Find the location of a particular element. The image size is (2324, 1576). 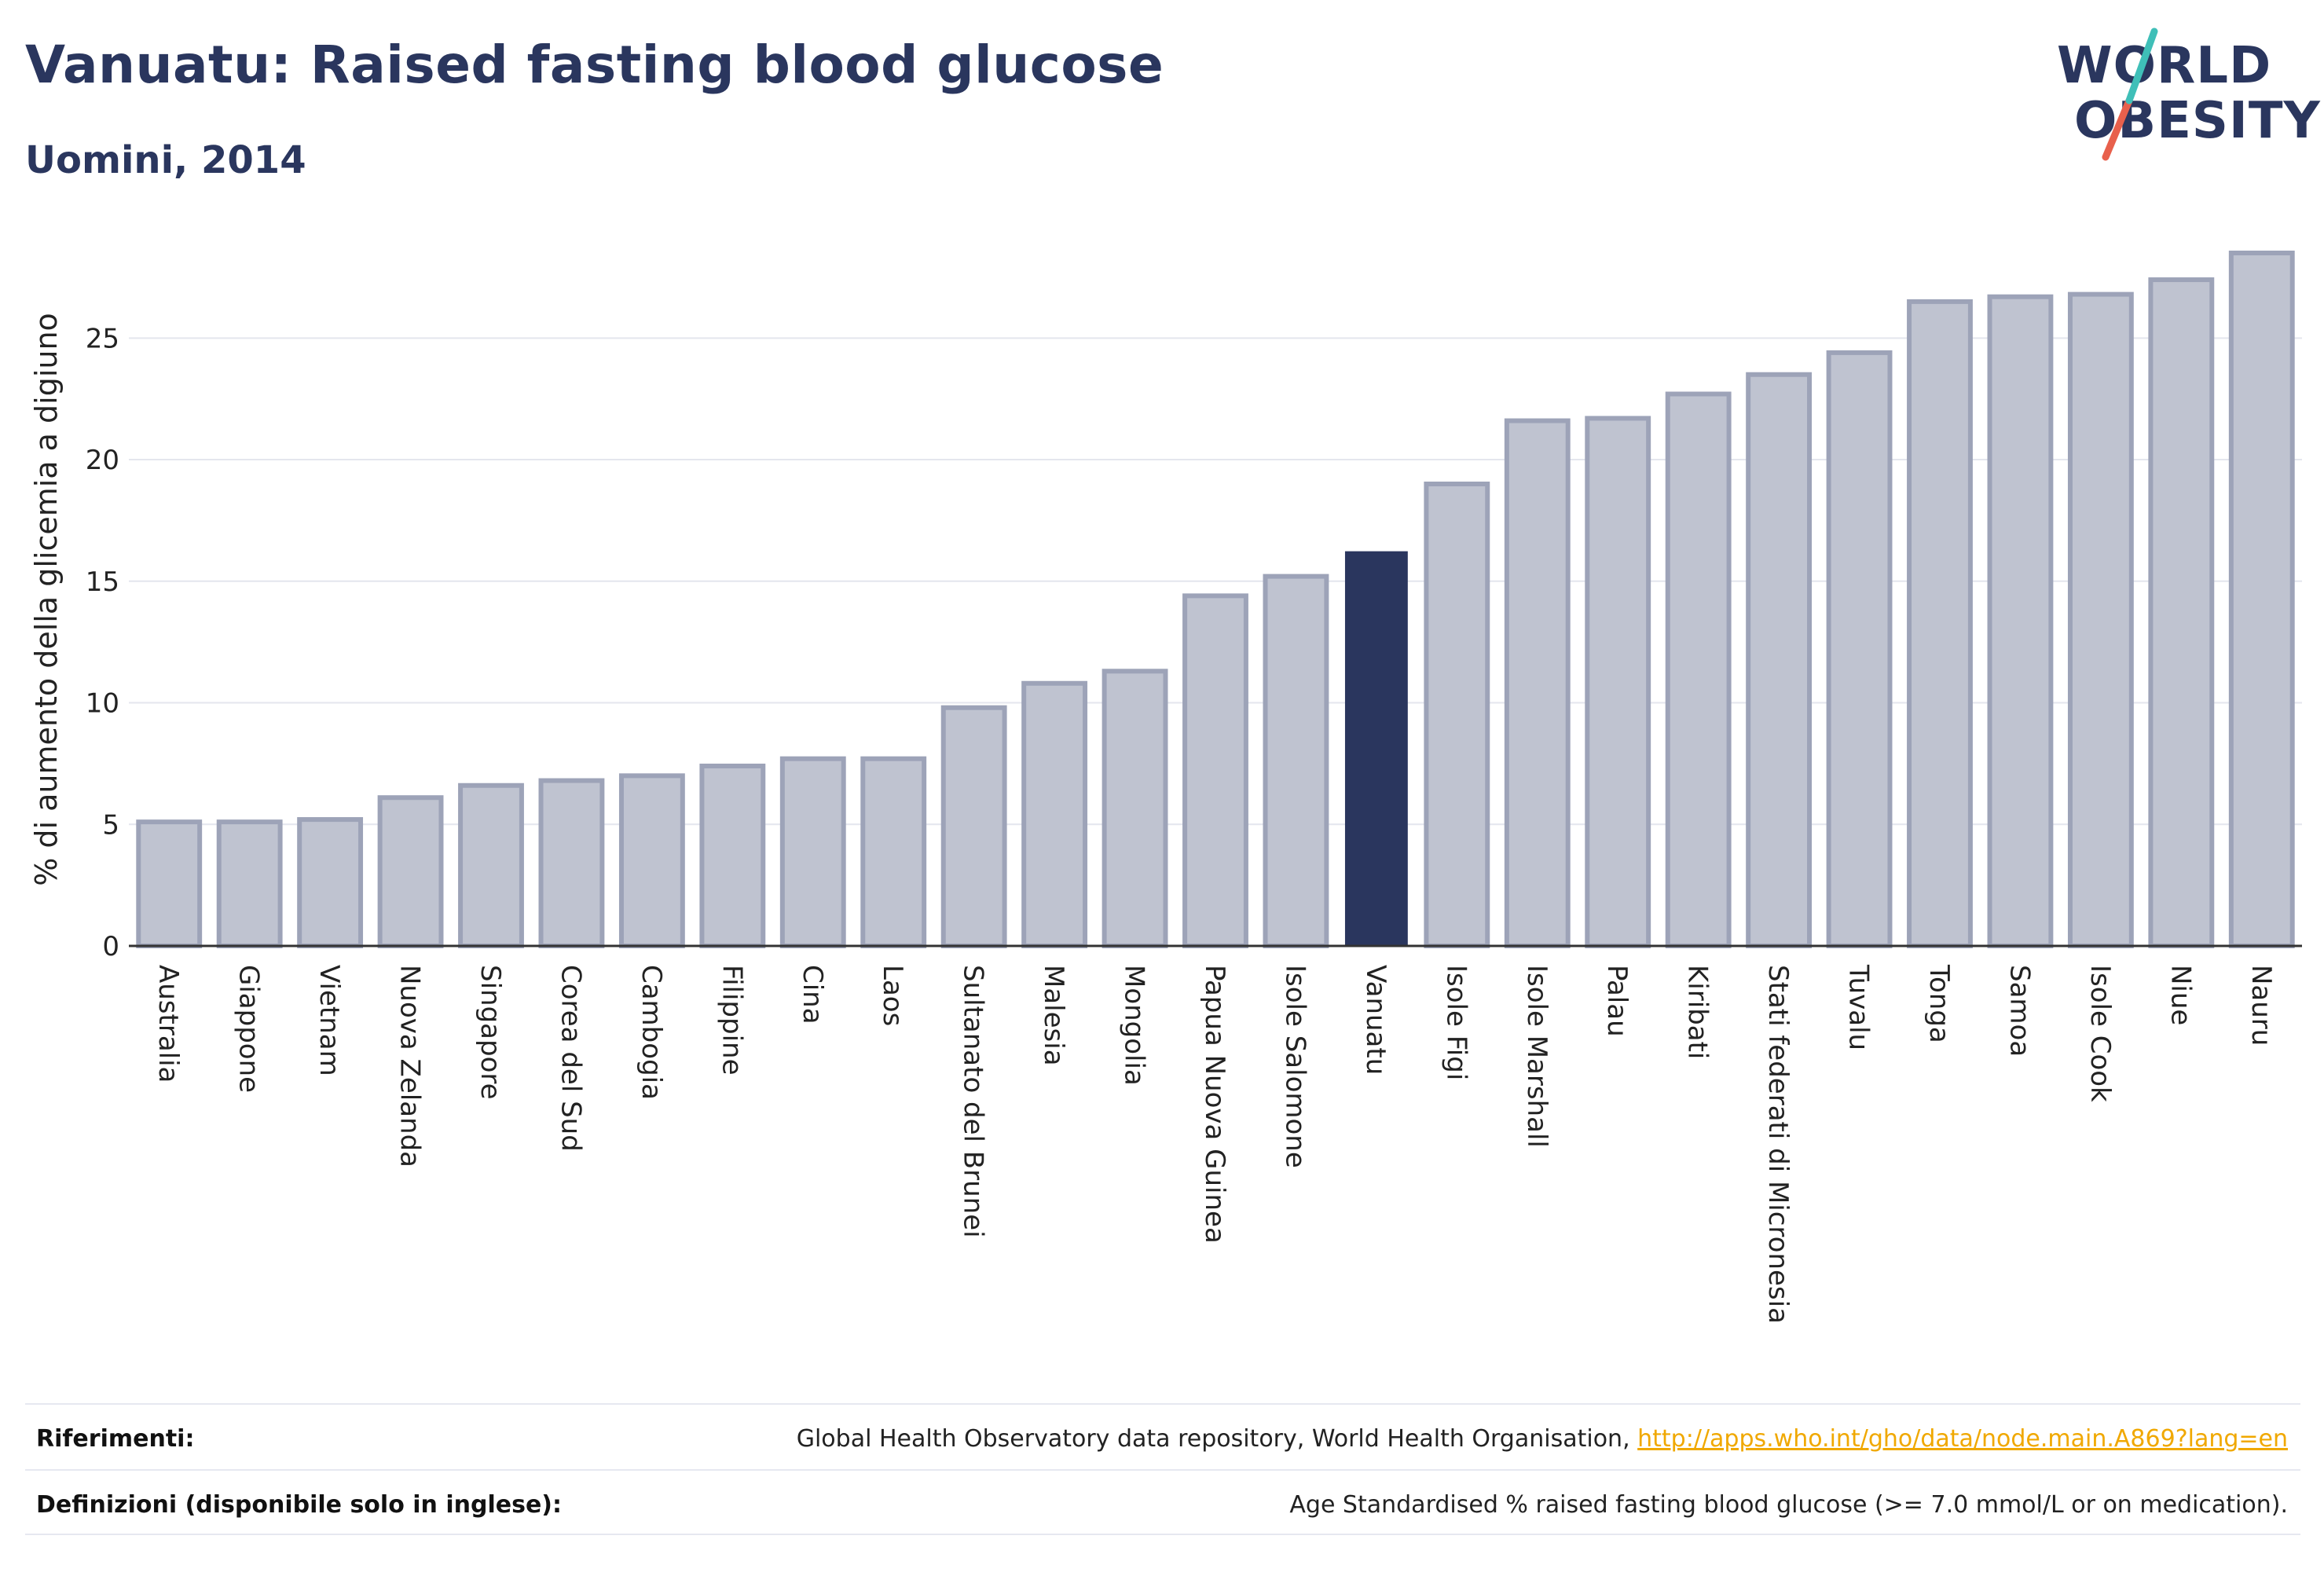

bar-cambogia is located at coordinates (651, 860).